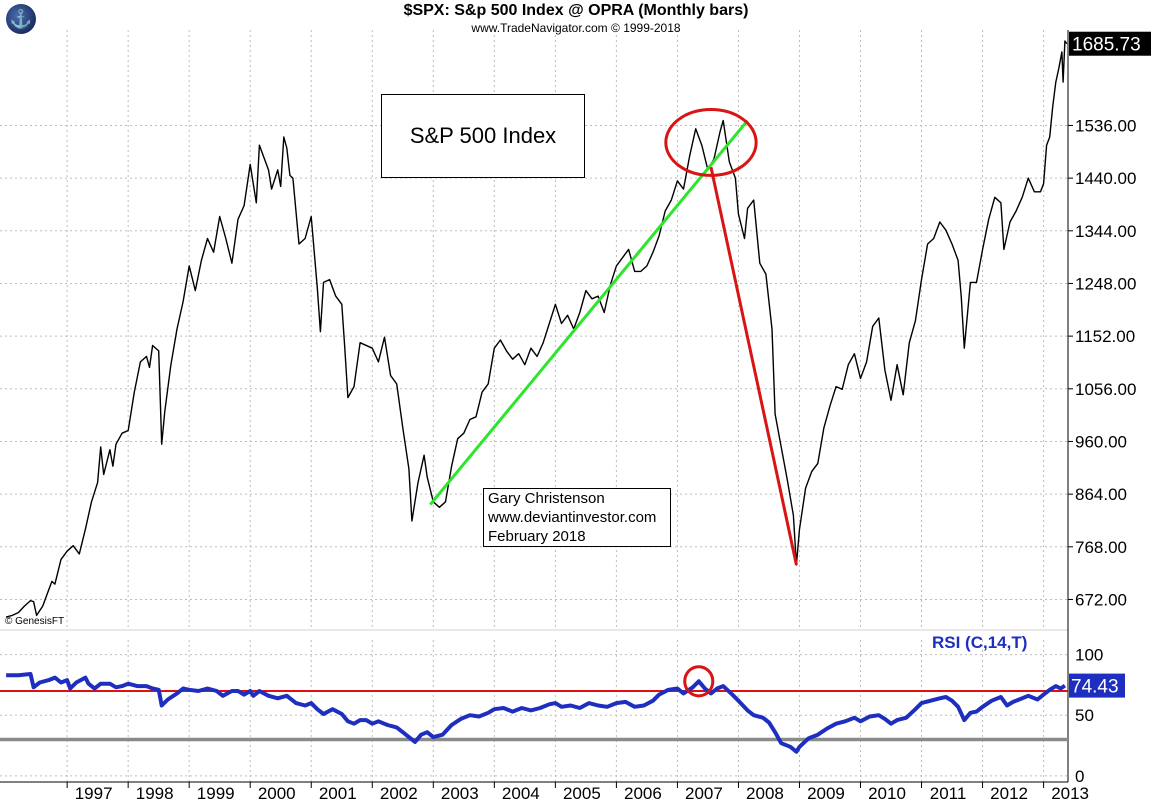  I want to click on author-name: Gary Christenson, so click(546, 498).